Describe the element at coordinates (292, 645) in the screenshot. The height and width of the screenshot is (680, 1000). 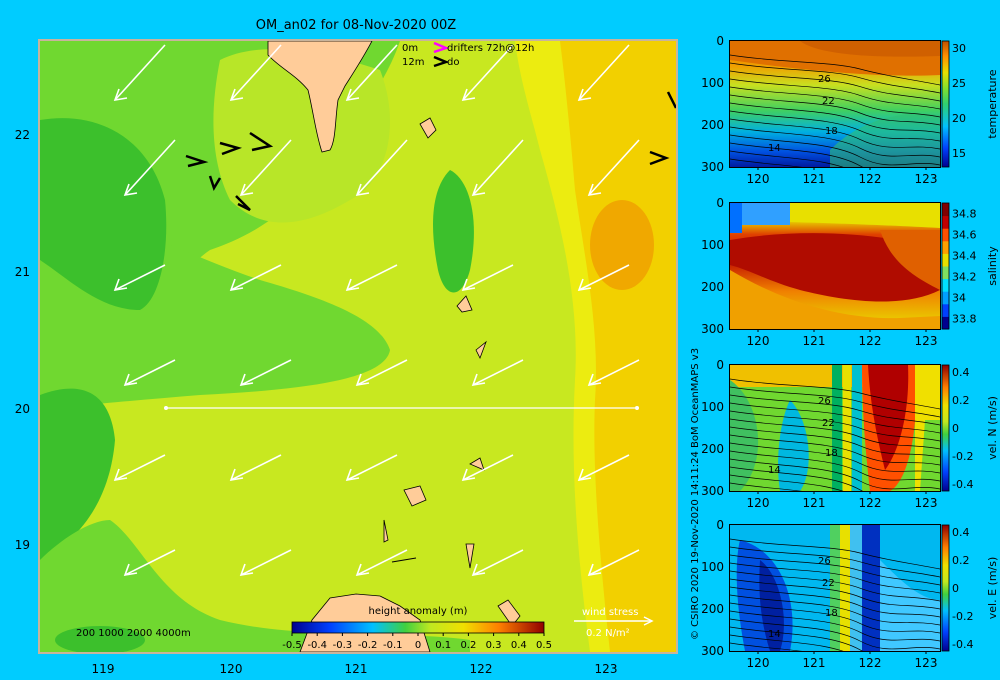
I see `colorbar-tick: -0.5` at that location.